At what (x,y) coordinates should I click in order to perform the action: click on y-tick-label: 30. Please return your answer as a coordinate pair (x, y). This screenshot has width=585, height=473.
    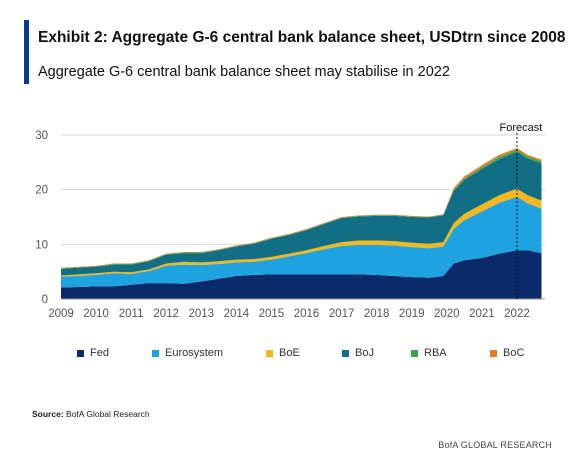
    Looking at the image, I should click on (41, 136).